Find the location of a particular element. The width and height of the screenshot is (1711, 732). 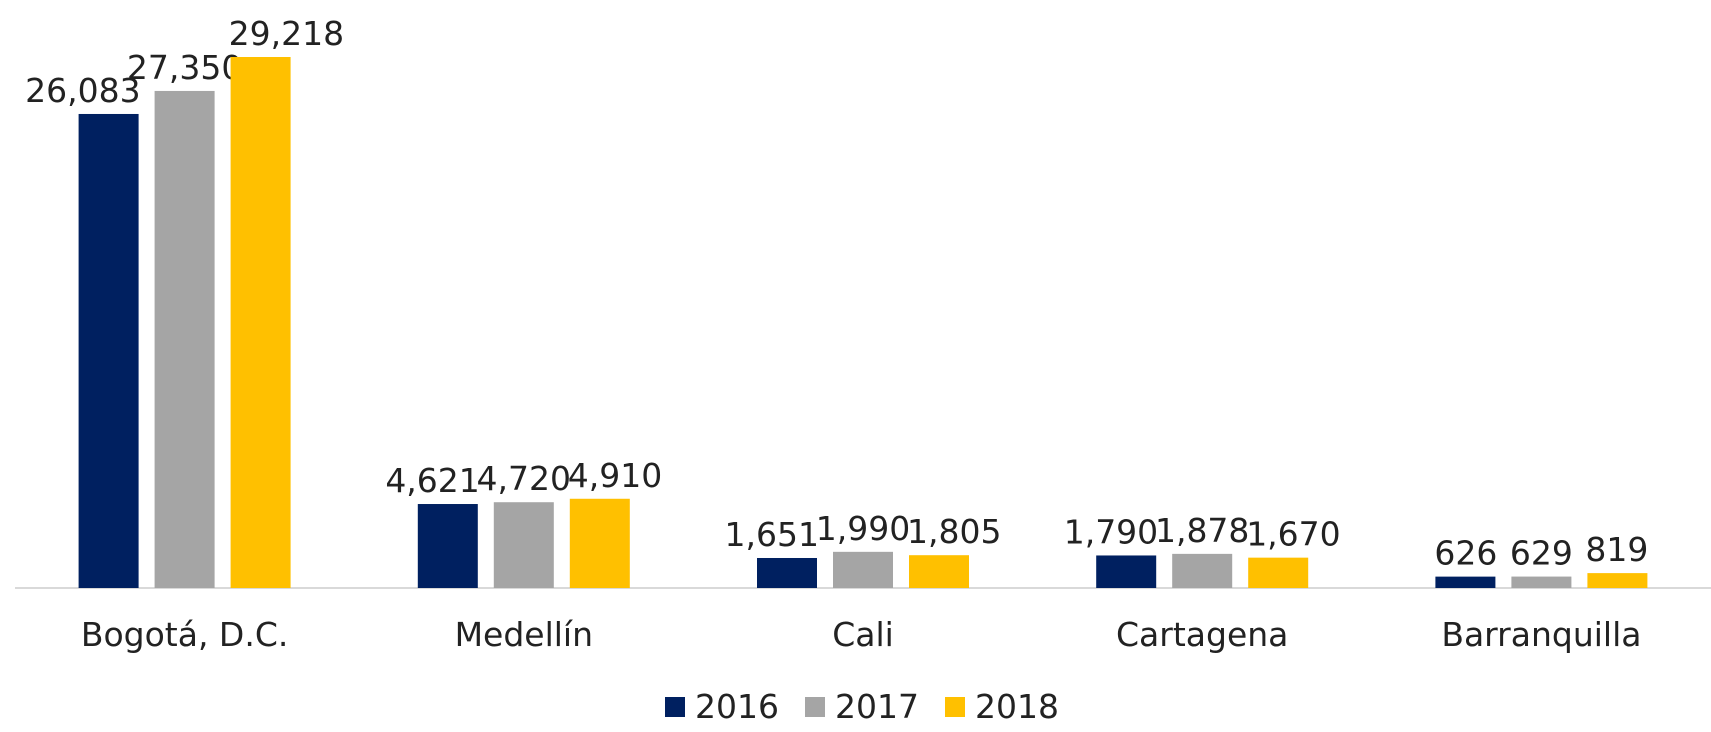

data-label: 1,670 is located at coordinates (1293, 534).